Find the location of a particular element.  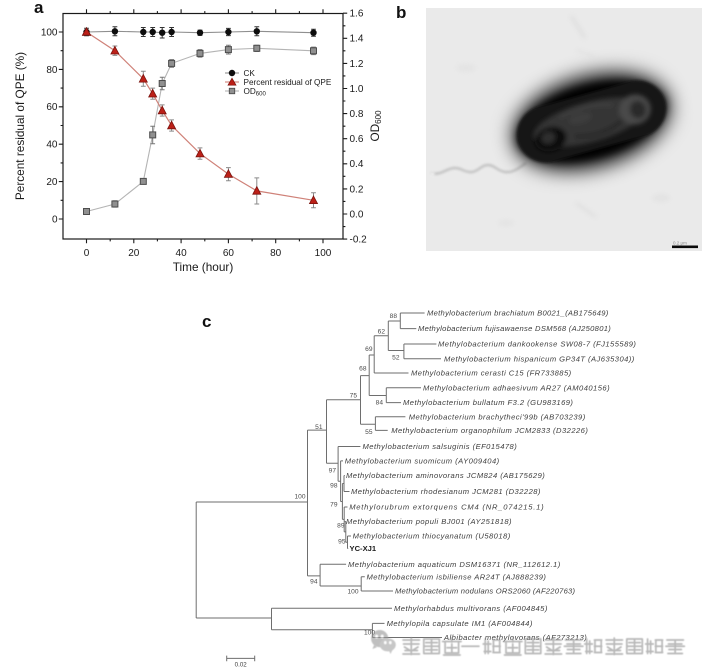

svg-text: 0.02 is located at coordinates (241, 665).